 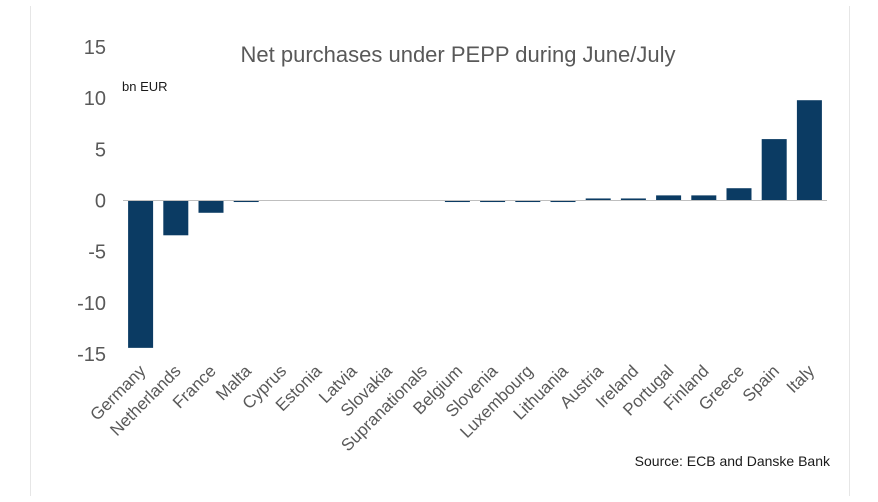 I want to click on y-tick-label: -15, so click(x=91, y=355).